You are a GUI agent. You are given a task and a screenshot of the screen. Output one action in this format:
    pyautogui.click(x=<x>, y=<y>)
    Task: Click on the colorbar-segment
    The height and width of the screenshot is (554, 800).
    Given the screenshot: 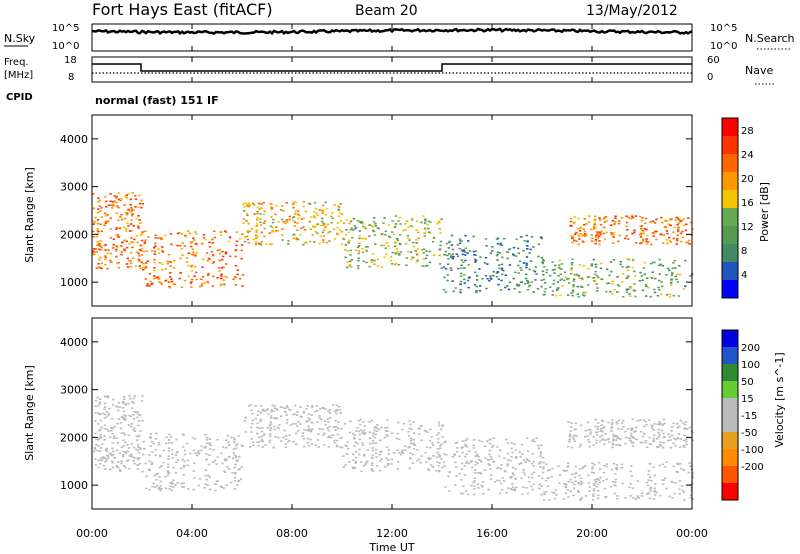 What is the action you would take?
    pyautogui.click(x=730, y=407)
    